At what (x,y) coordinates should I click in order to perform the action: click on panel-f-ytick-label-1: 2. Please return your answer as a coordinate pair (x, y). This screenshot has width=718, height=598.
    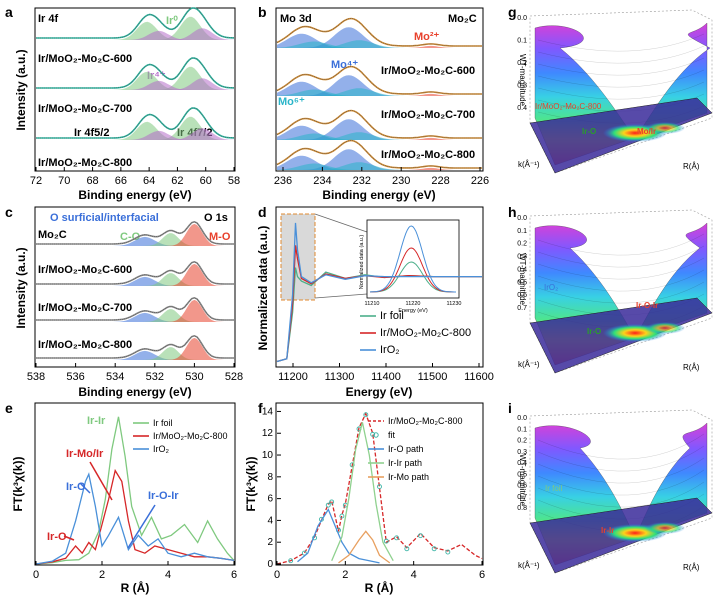
    Looking at the image, I should click on (270, 542).